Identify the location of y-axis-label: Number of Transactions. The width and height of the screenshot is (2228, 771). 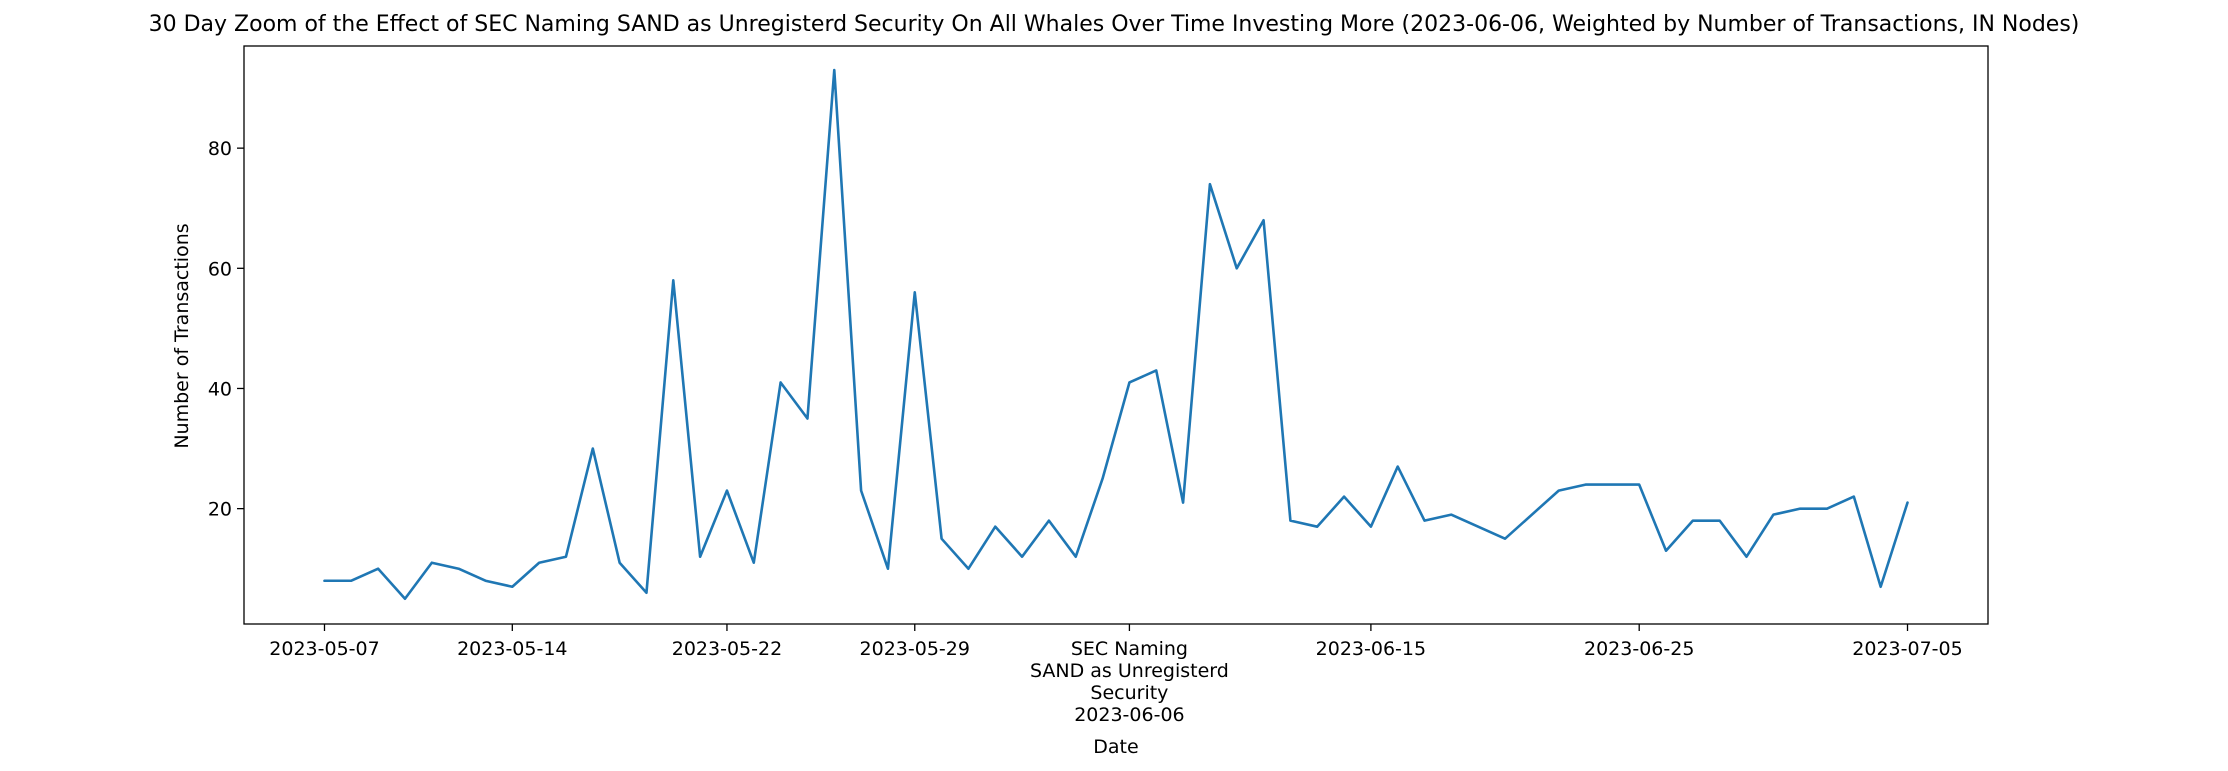
(182, 335).